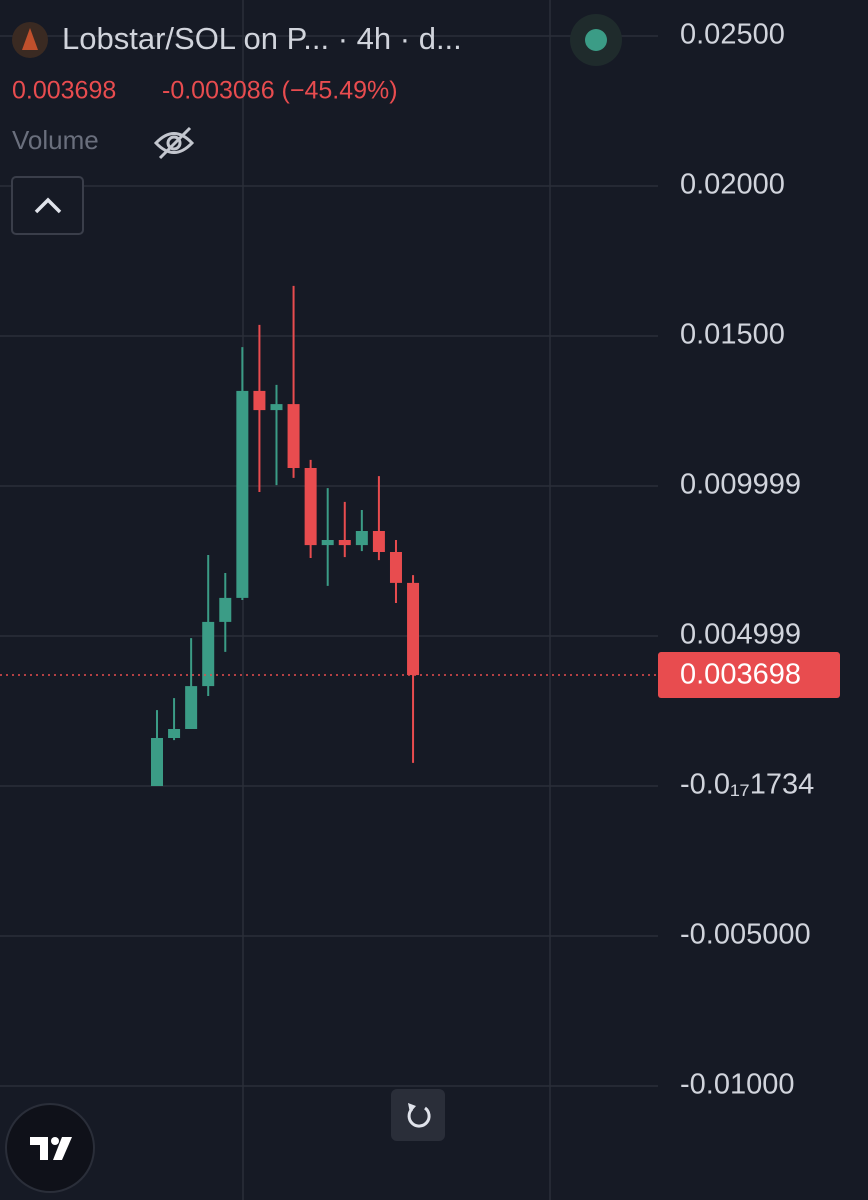 The height and width of the screenshot is (1200, 868). I want to click on last-price-tag, so click(749, 675).